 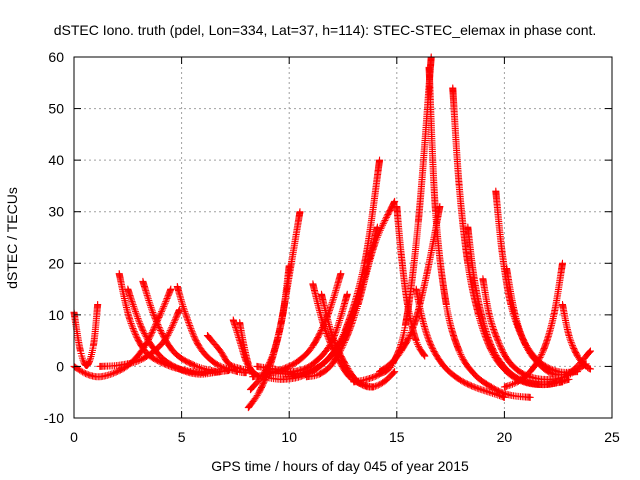 I want to click on y-tick-label: -10, so click(x=54, y=418).